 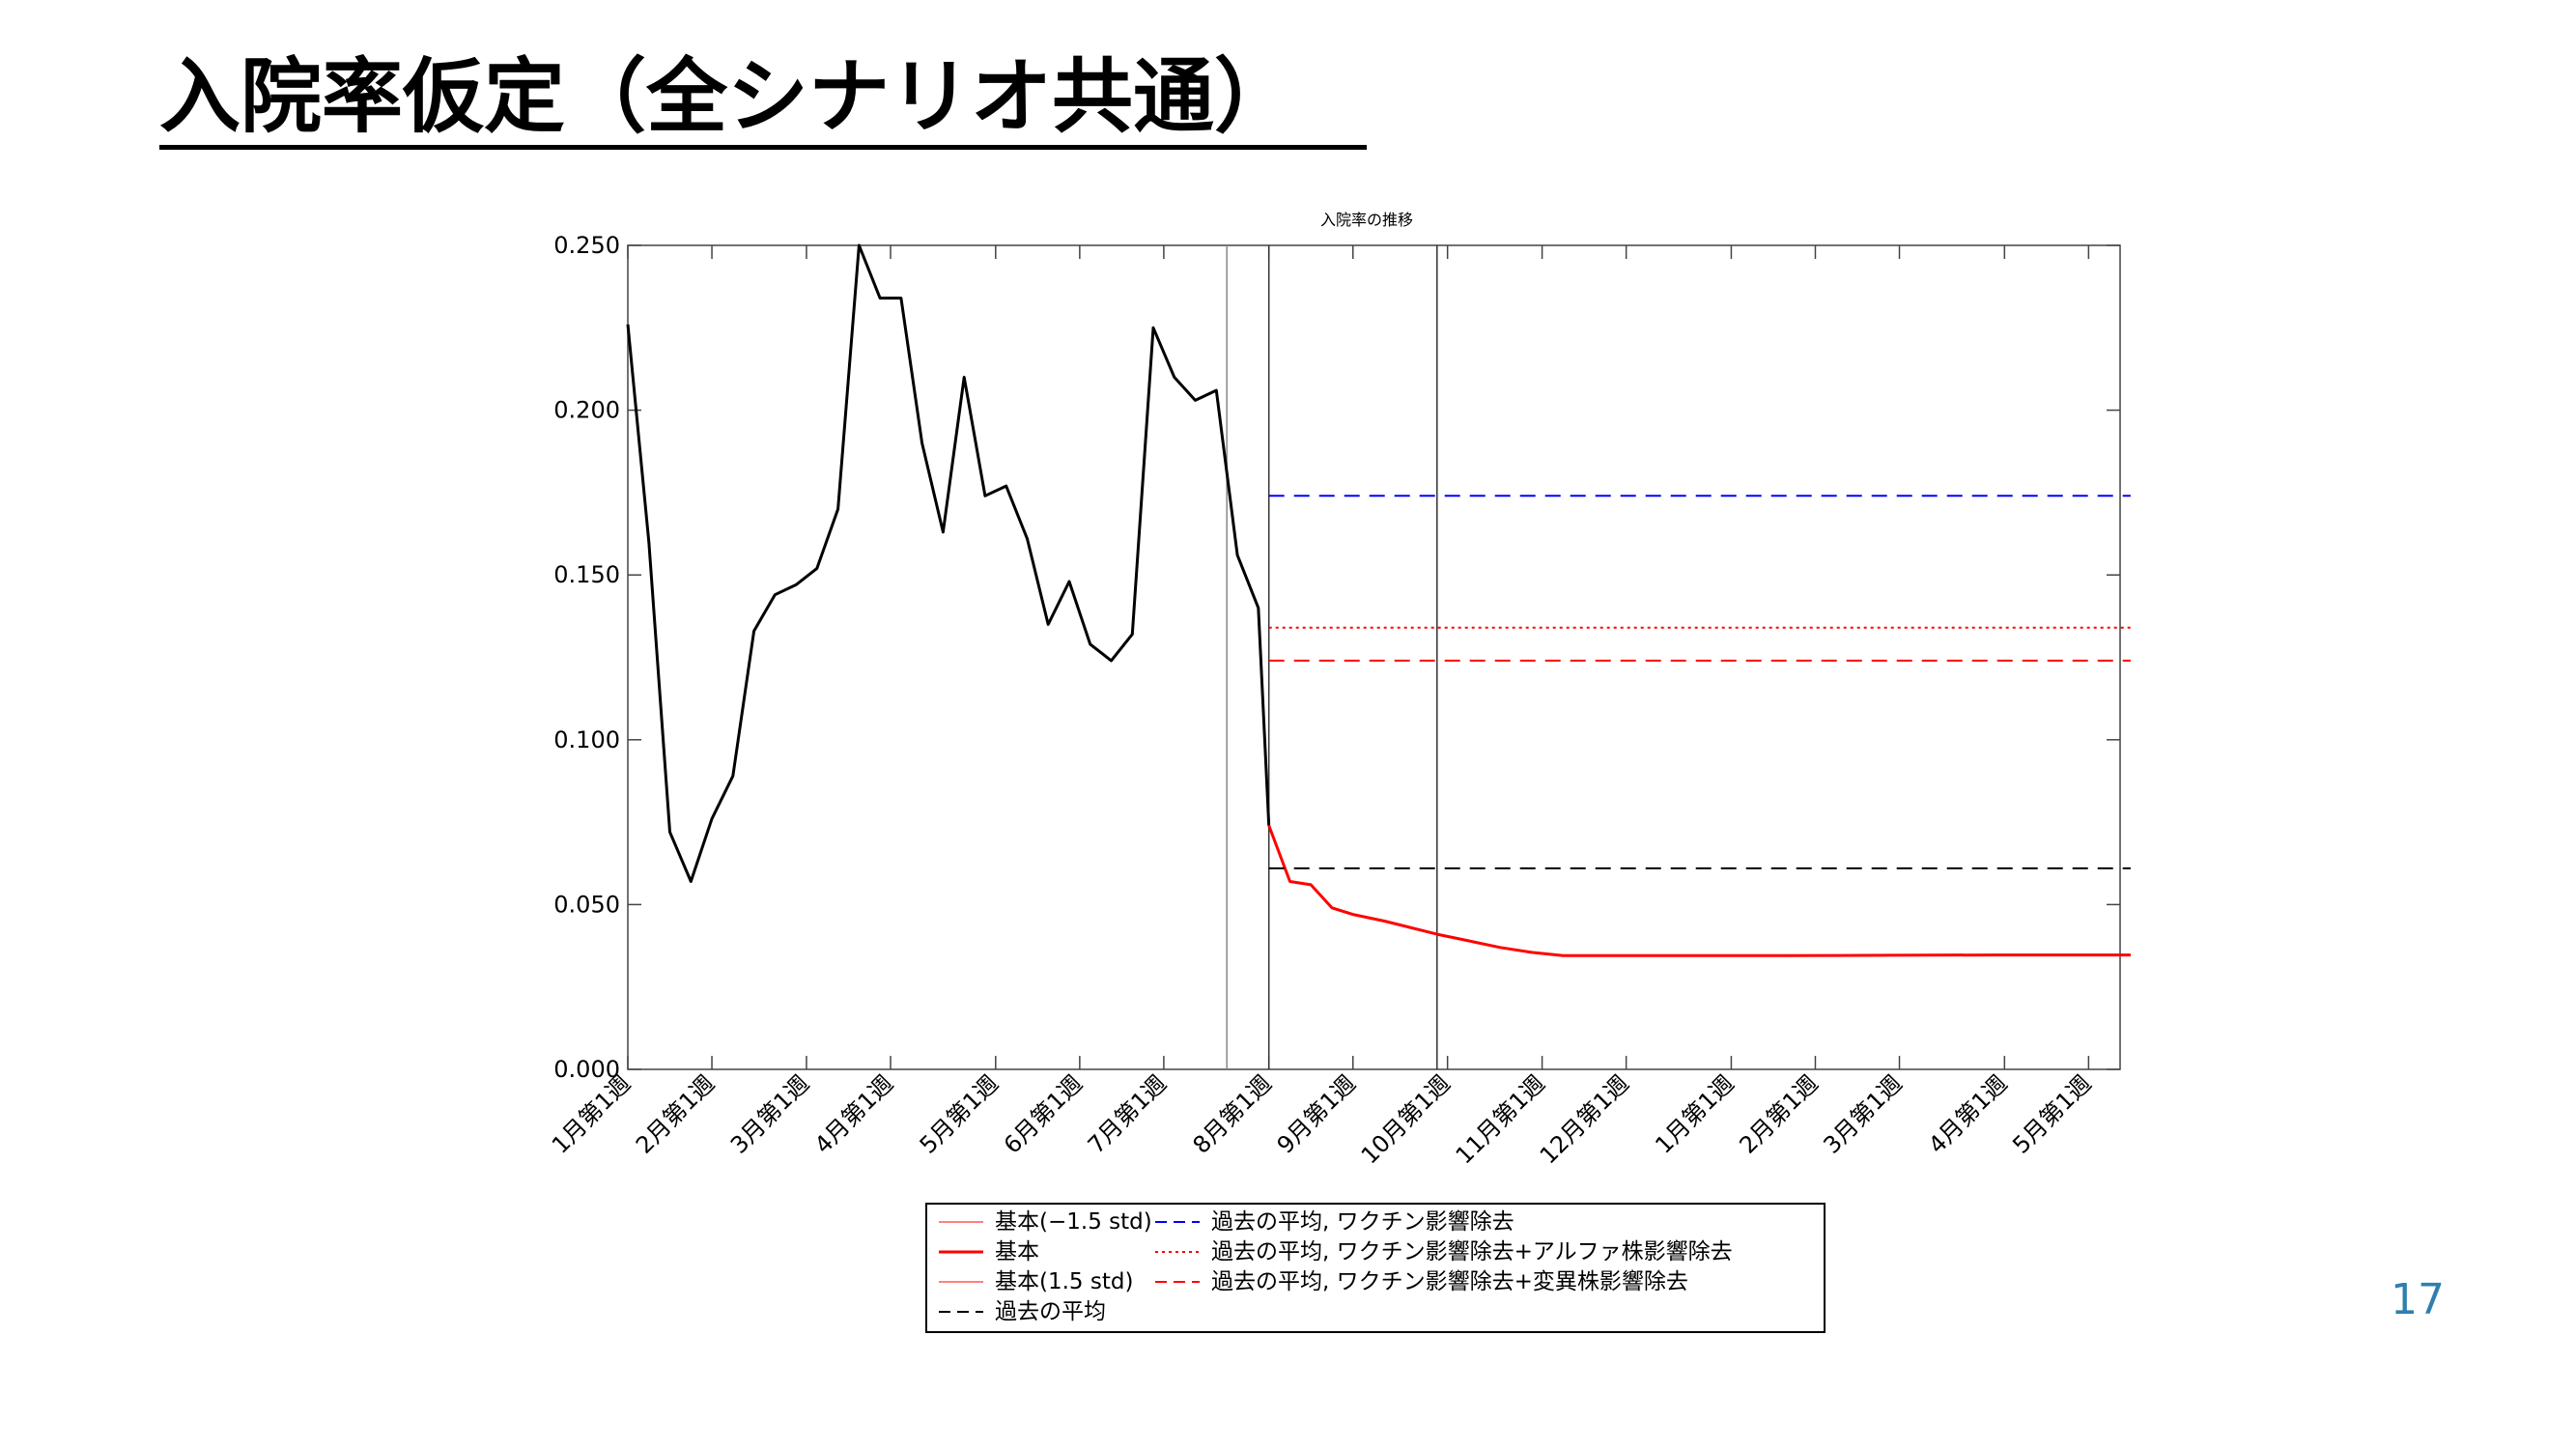 What do you see at coordinates (1064, 1281) in the screenshot?
I see `legend-label: 基本(1.5 std)` at bounding box center [1064, 1281].